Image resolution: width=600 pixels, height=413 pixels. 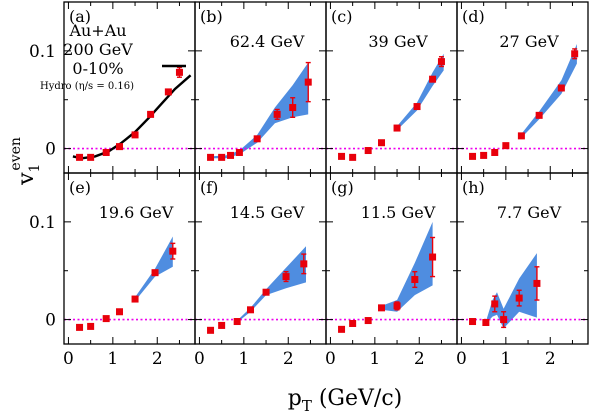 I want to click on panel-label: (e), so click(x=80, y=187).